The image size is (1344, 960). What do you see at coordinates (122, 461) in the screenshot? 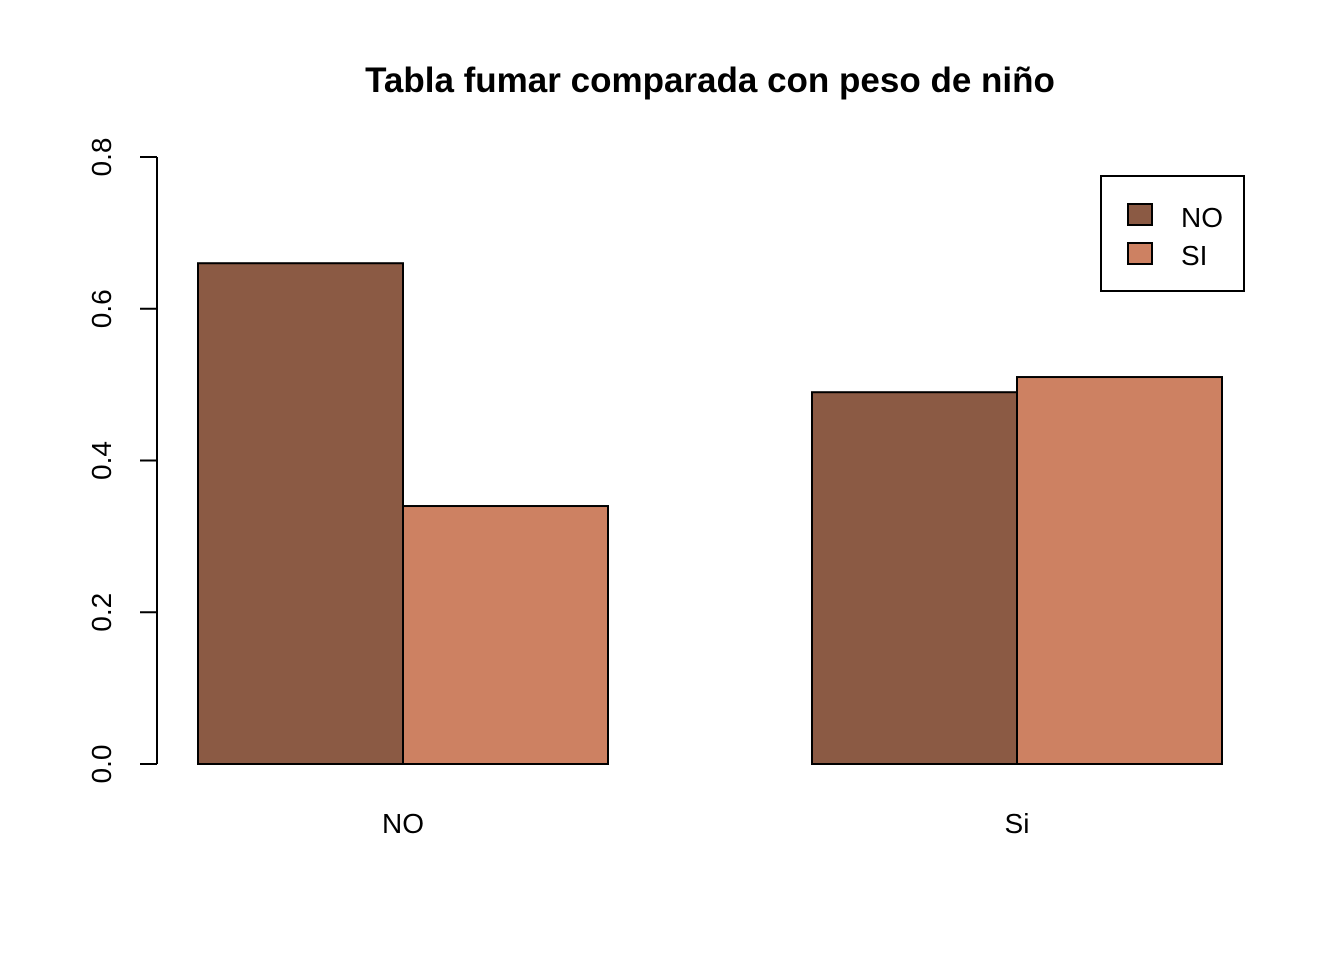
I see `y-axis: 0.0 0.2 0.4 0.6 0.8` at bounding box center [122, 461].